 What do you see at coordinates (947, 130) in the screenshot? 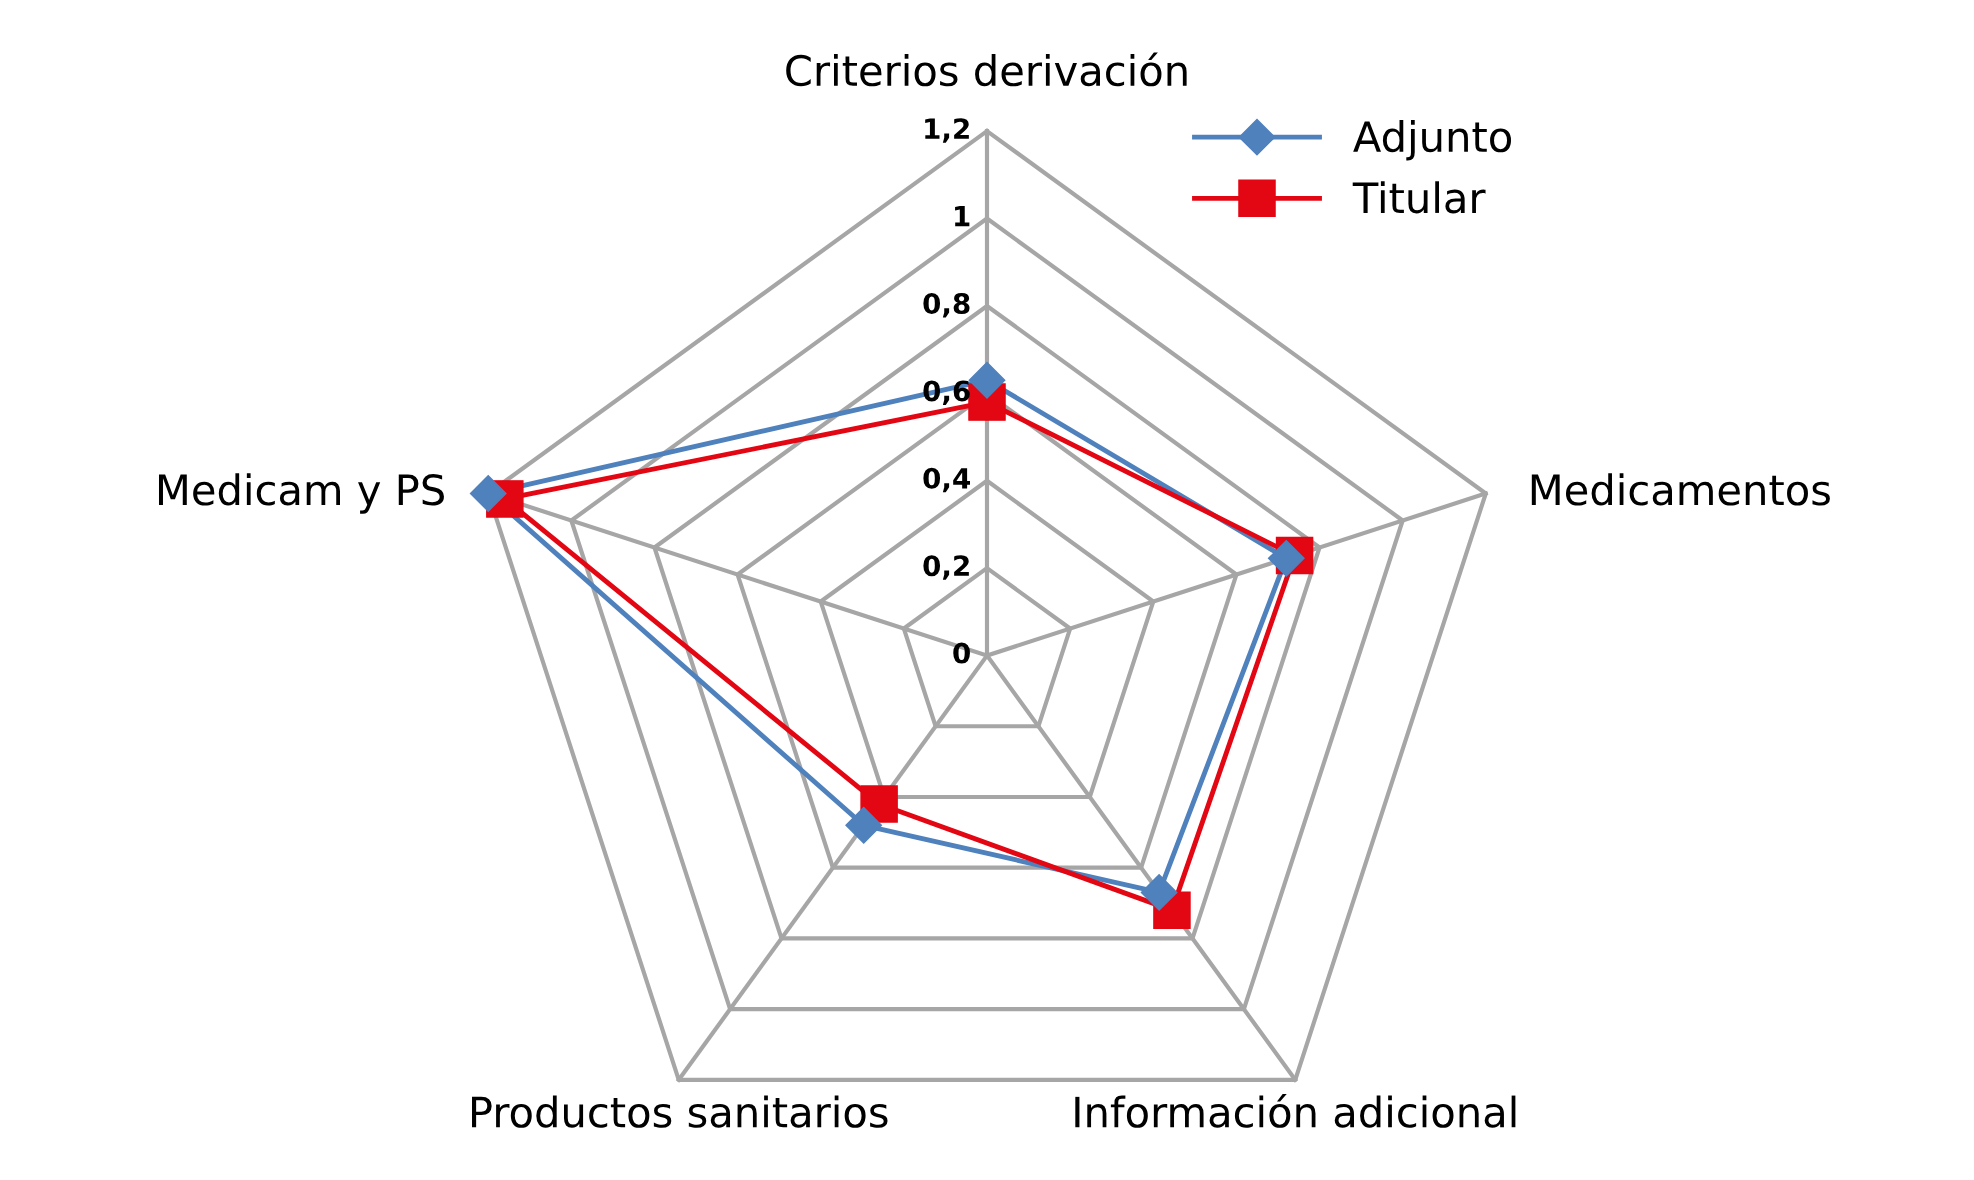
I see `y-tick-label: 1,2` at bounding box center [947, 130].